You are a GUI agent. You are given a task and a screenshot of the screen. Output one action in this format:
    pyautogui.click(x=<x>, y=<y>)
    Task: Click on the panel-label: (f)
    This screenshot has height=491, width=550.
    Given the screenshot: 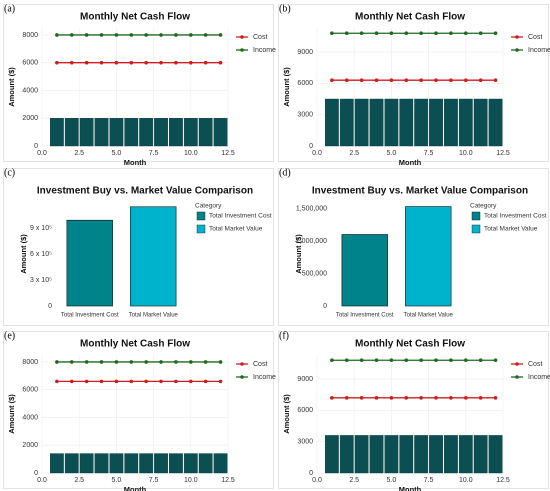 What is the action you would take?
    pyautogui.click(x=284, y=335)
    